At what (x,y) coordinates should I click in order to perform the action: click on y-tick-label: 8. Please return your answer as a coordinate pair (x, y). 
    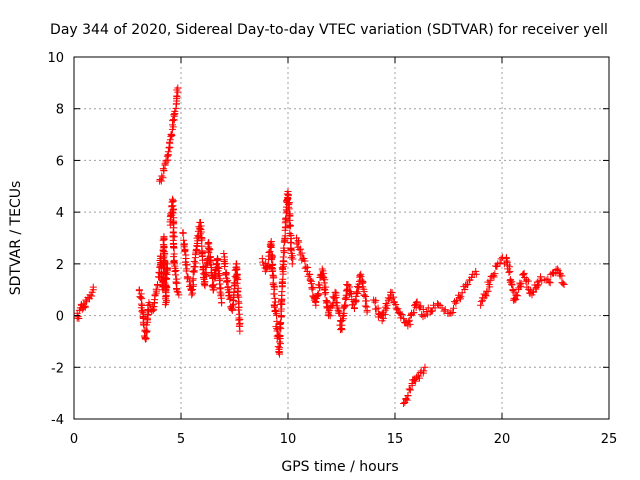
    Looking at the image, I should click on (60, 110).